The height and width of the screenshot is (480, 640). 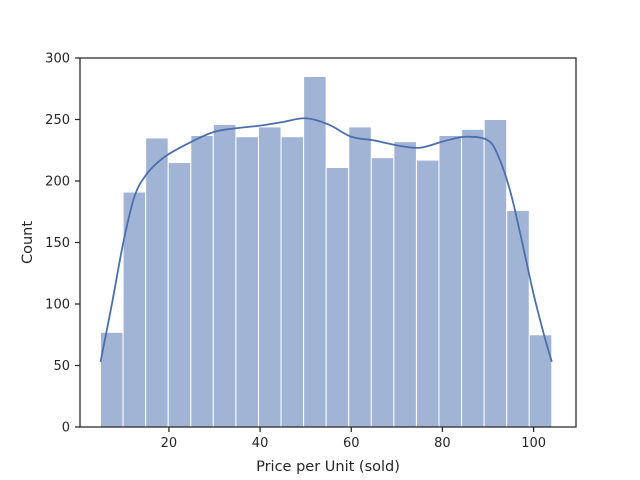 What do you see at coordinates (61, 366) in the screenshot?
I see `y-tick-label: 50` at bounding box center [61, 366].